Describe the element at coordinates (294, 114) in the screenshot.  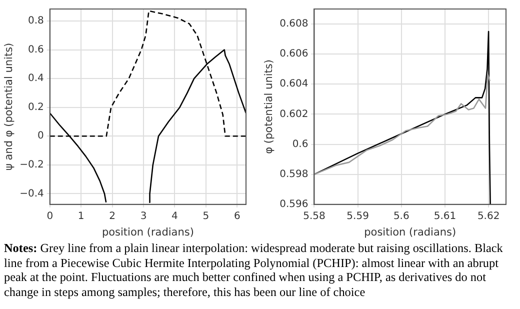
I see `y-tick-label: 0.602` at that location.